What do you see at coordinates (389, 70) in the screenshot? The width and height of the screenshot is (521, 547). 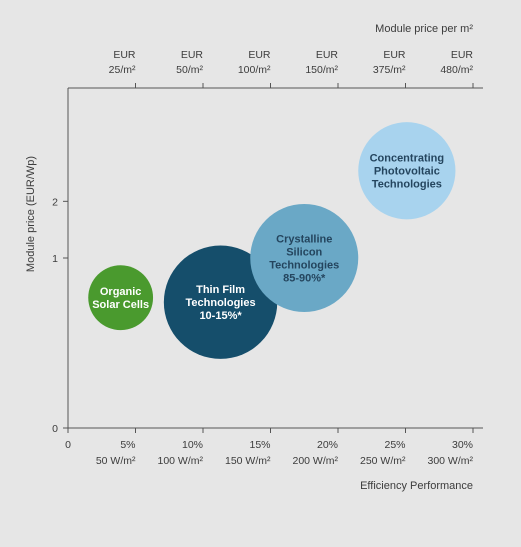 I see `top-tick-sublabel-4: 375/m²` at bounding box center [389, 70].